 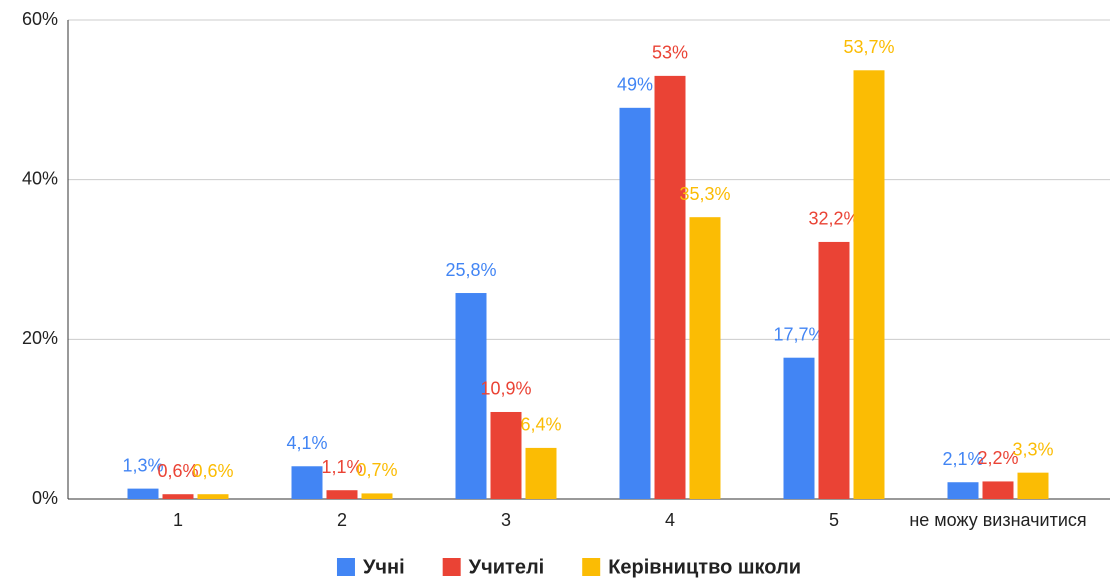 What do you see at coordinates (962, 459) in the screenshot?
I see `value-label: 2,1%` at bounding box center [962, 459].